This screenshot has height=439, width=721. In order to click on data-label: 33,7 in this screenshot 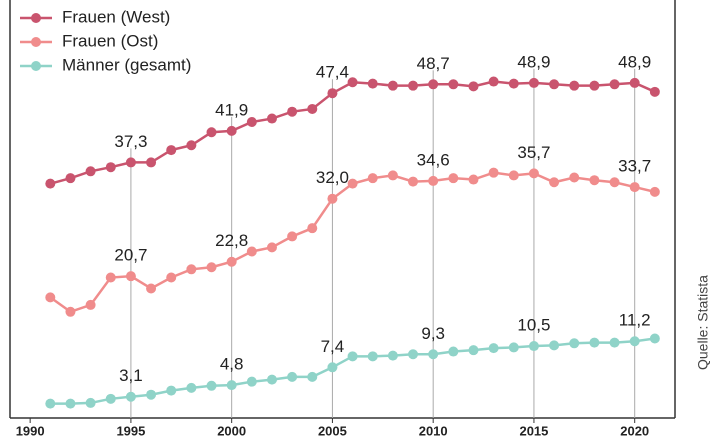, I will do `click(634, 166)`.